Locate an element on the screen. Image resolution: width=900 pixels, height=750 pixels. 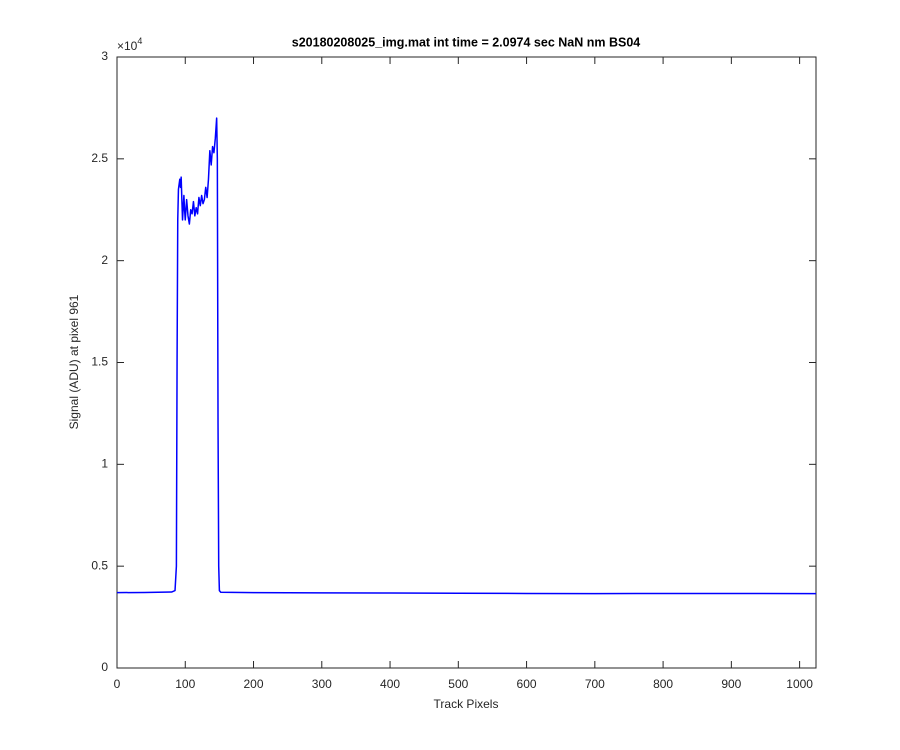
y-multiplier: ×10⁴ is located at coordinates (129, 44).